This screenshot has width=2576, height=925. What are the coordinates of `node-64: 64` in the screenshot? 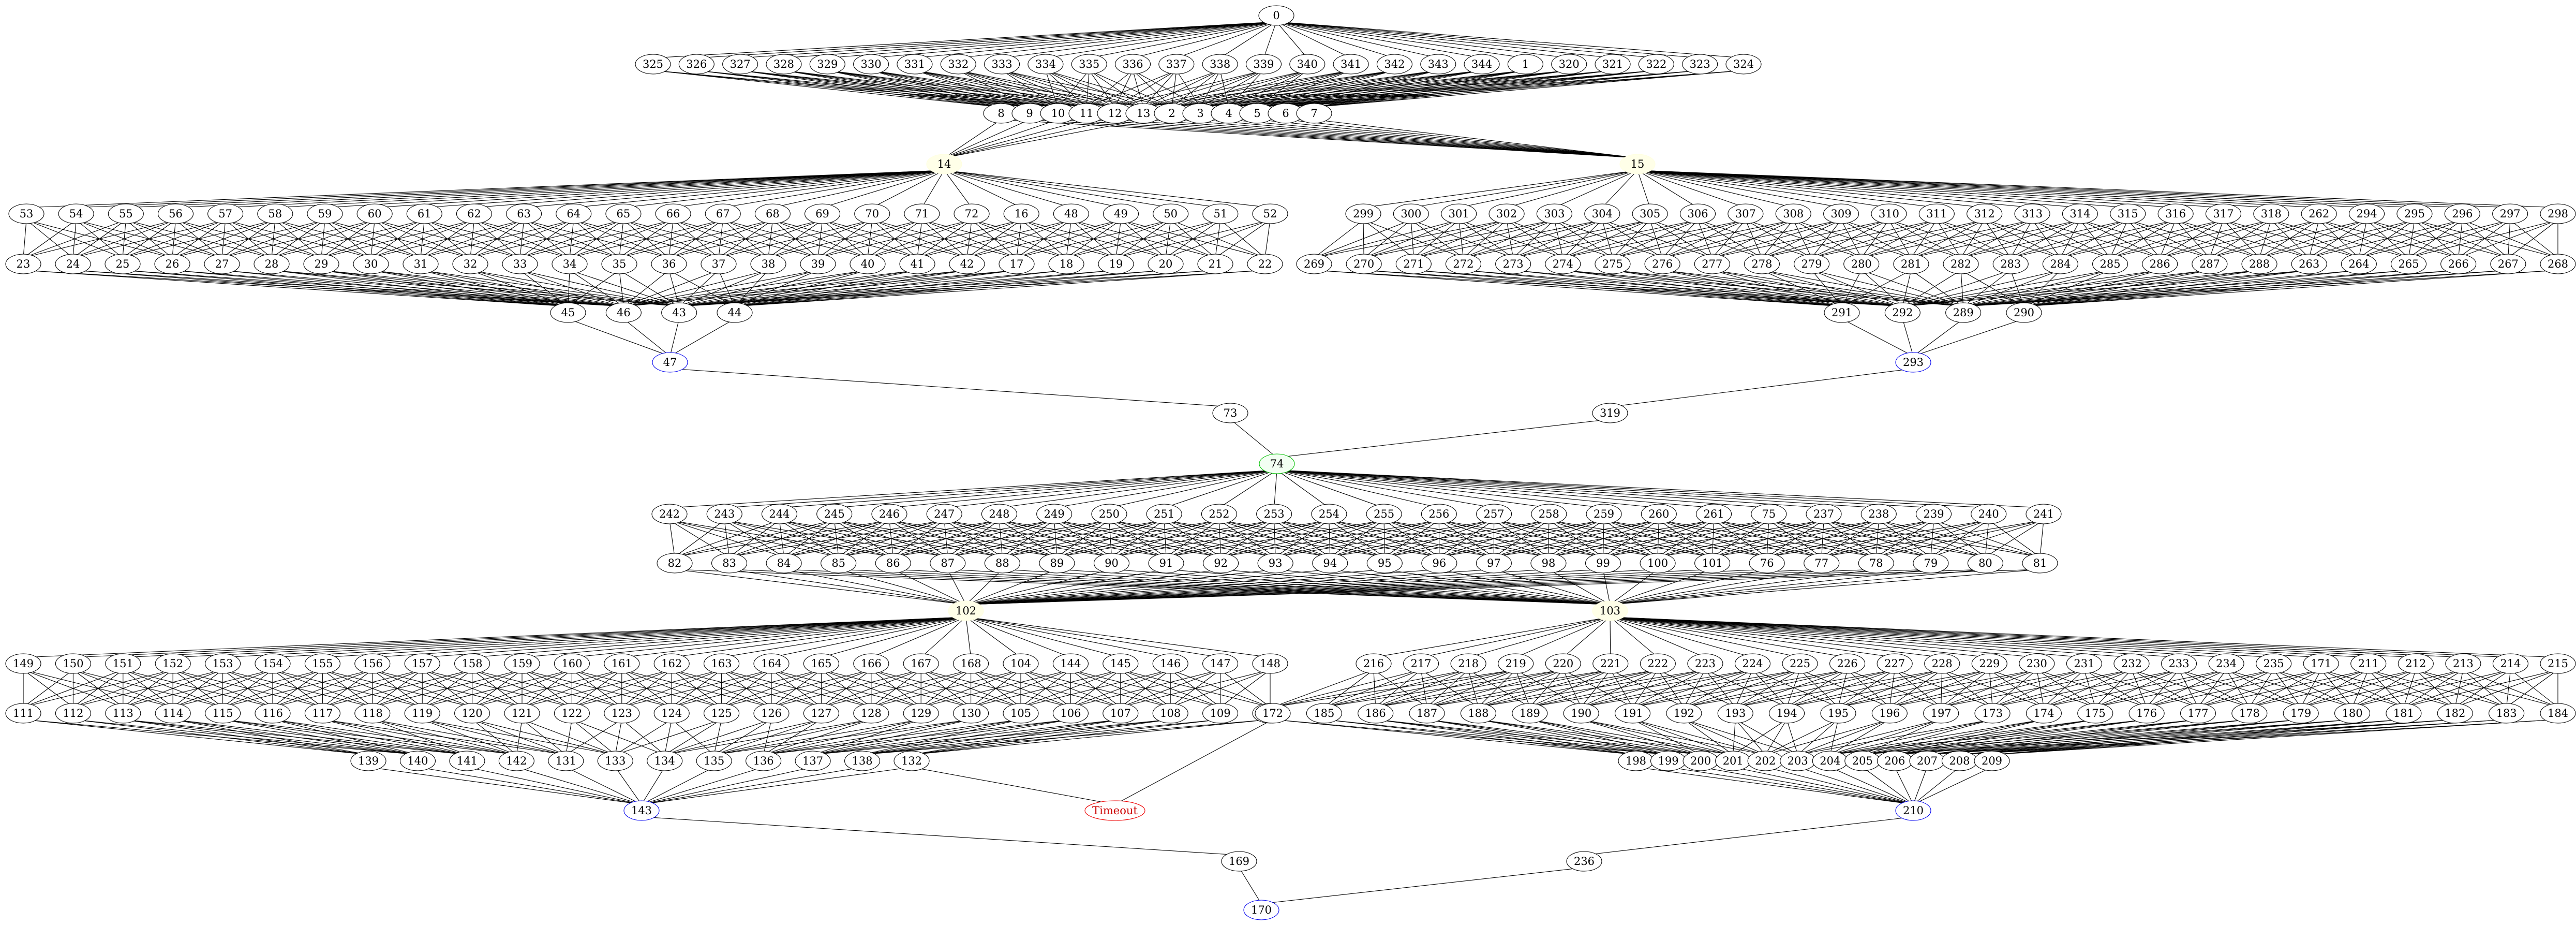 It's located at (574, 213).